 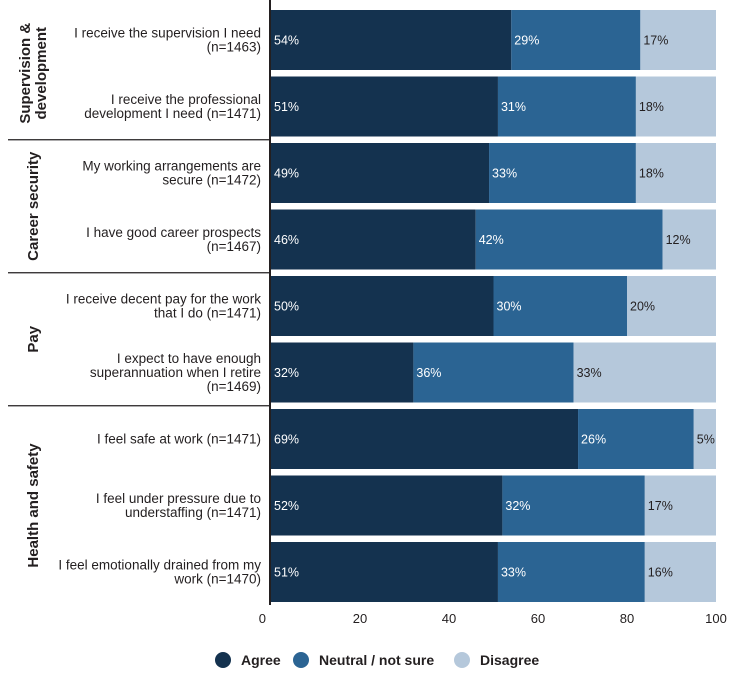 I want to click on bar-row: 51% 31% 18%, so click(x=493, y=106).